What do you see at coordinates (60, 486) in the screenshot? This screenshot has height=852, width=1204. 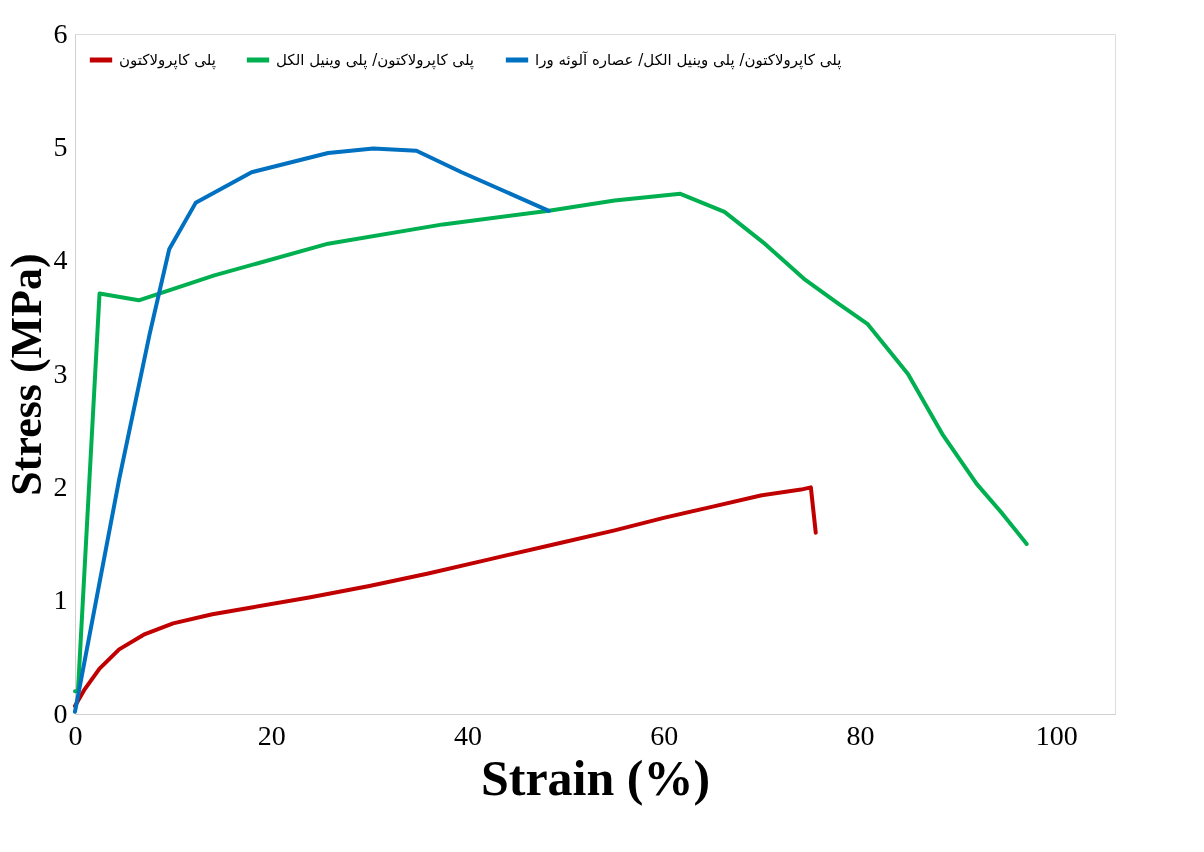 I see `y-tick-label: 2` at bounding box center [60, 486].